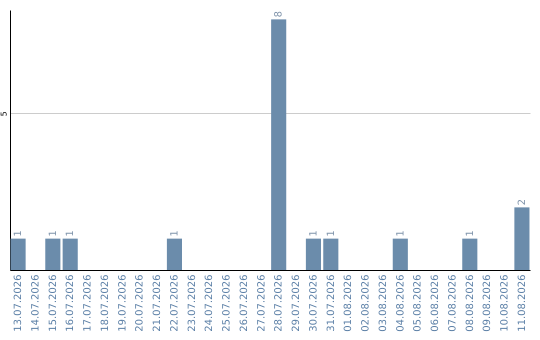  What do you see at coordinates (436, 303) in the screenshot?
I see `x-tick-label: 06.08.2026` at bounding box center [436, 303].